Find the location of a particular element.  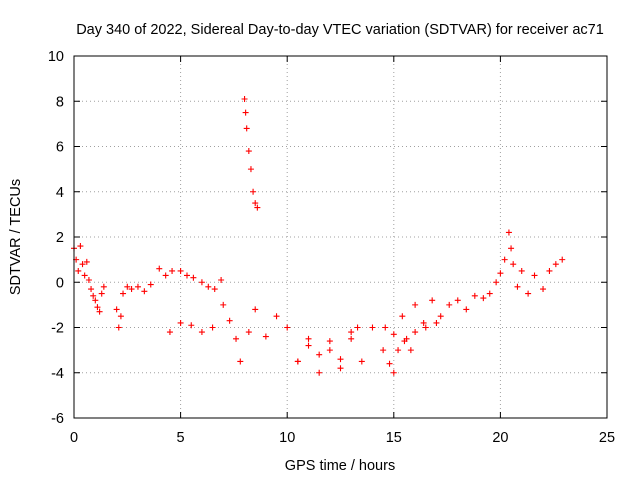

x-tick-label: 15 is located at coordinates (394, 438).